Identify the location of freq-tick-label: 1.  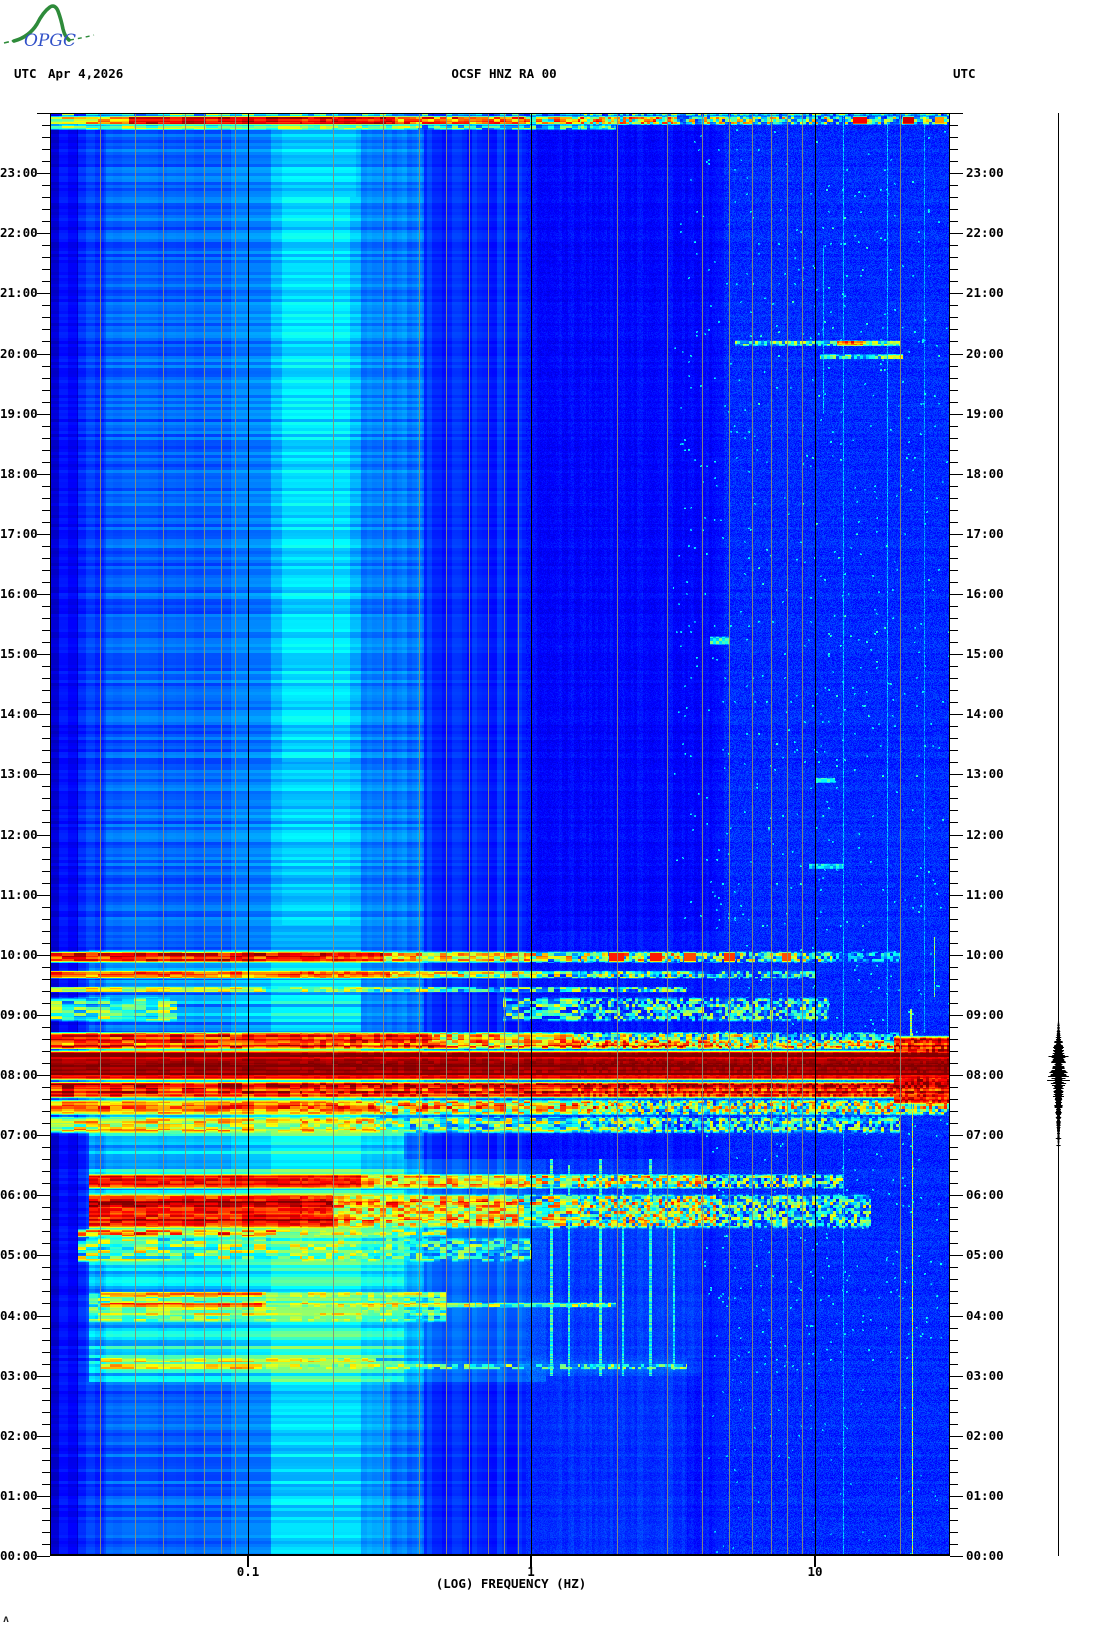
(531, 1571).